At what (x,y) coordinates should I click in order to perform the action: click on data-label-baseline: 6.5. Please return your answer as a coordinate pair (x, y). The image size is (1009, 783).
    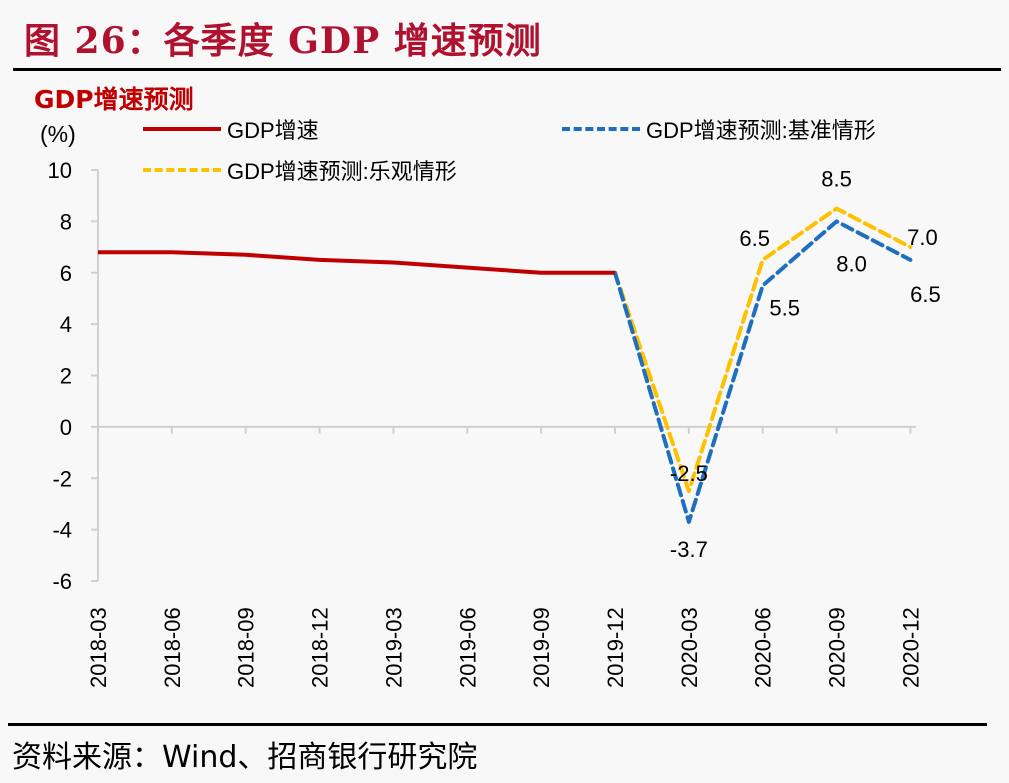
    Looking at the image, I should click on (925, 294).